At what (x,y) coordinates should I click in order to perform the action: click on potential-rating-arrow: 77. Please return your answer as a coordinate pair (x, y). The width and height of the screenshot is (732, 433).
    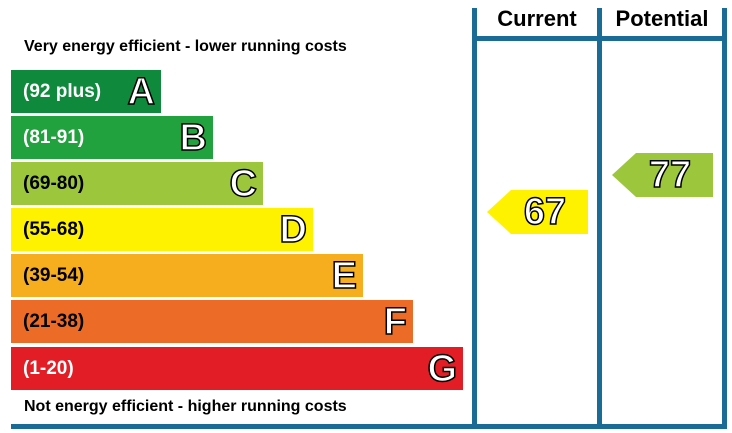
    Looking at the image, I should click on (662, 175).